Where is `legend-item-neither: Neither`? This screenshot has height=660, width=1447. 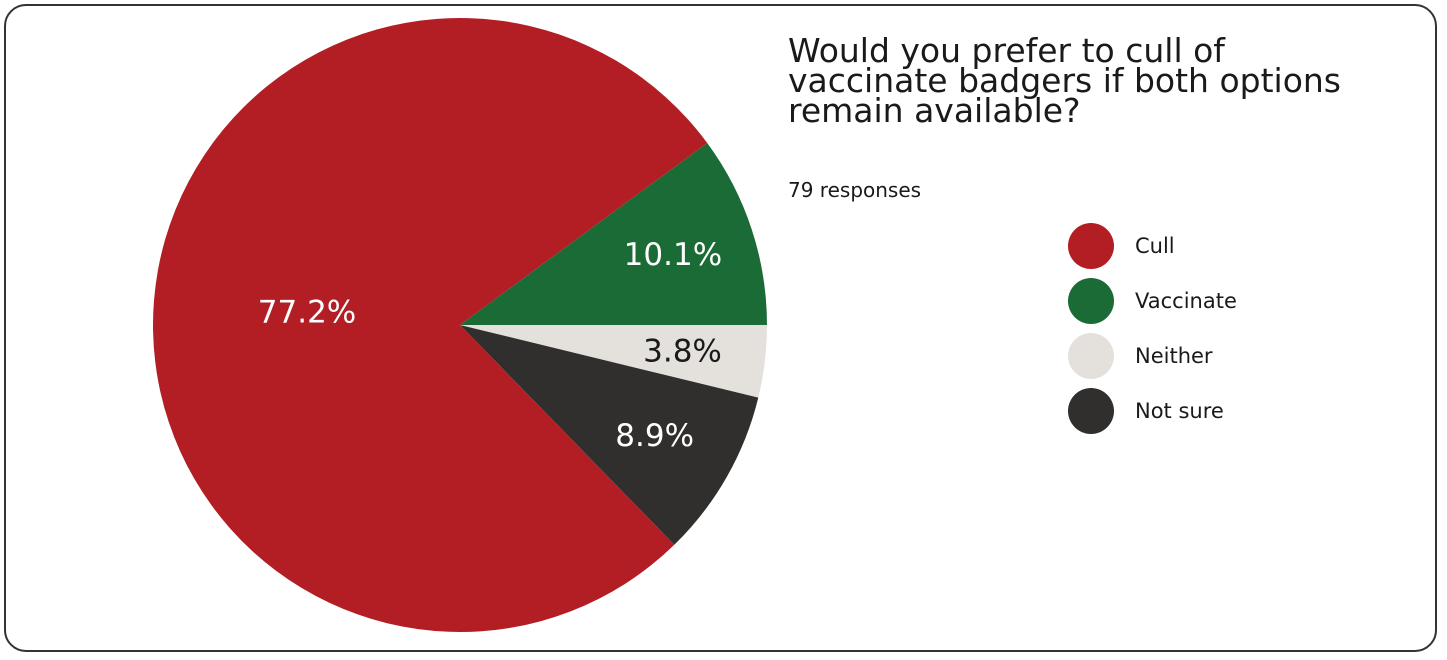 legend-item-neither: Neither is located at coordinates (1152, 355).